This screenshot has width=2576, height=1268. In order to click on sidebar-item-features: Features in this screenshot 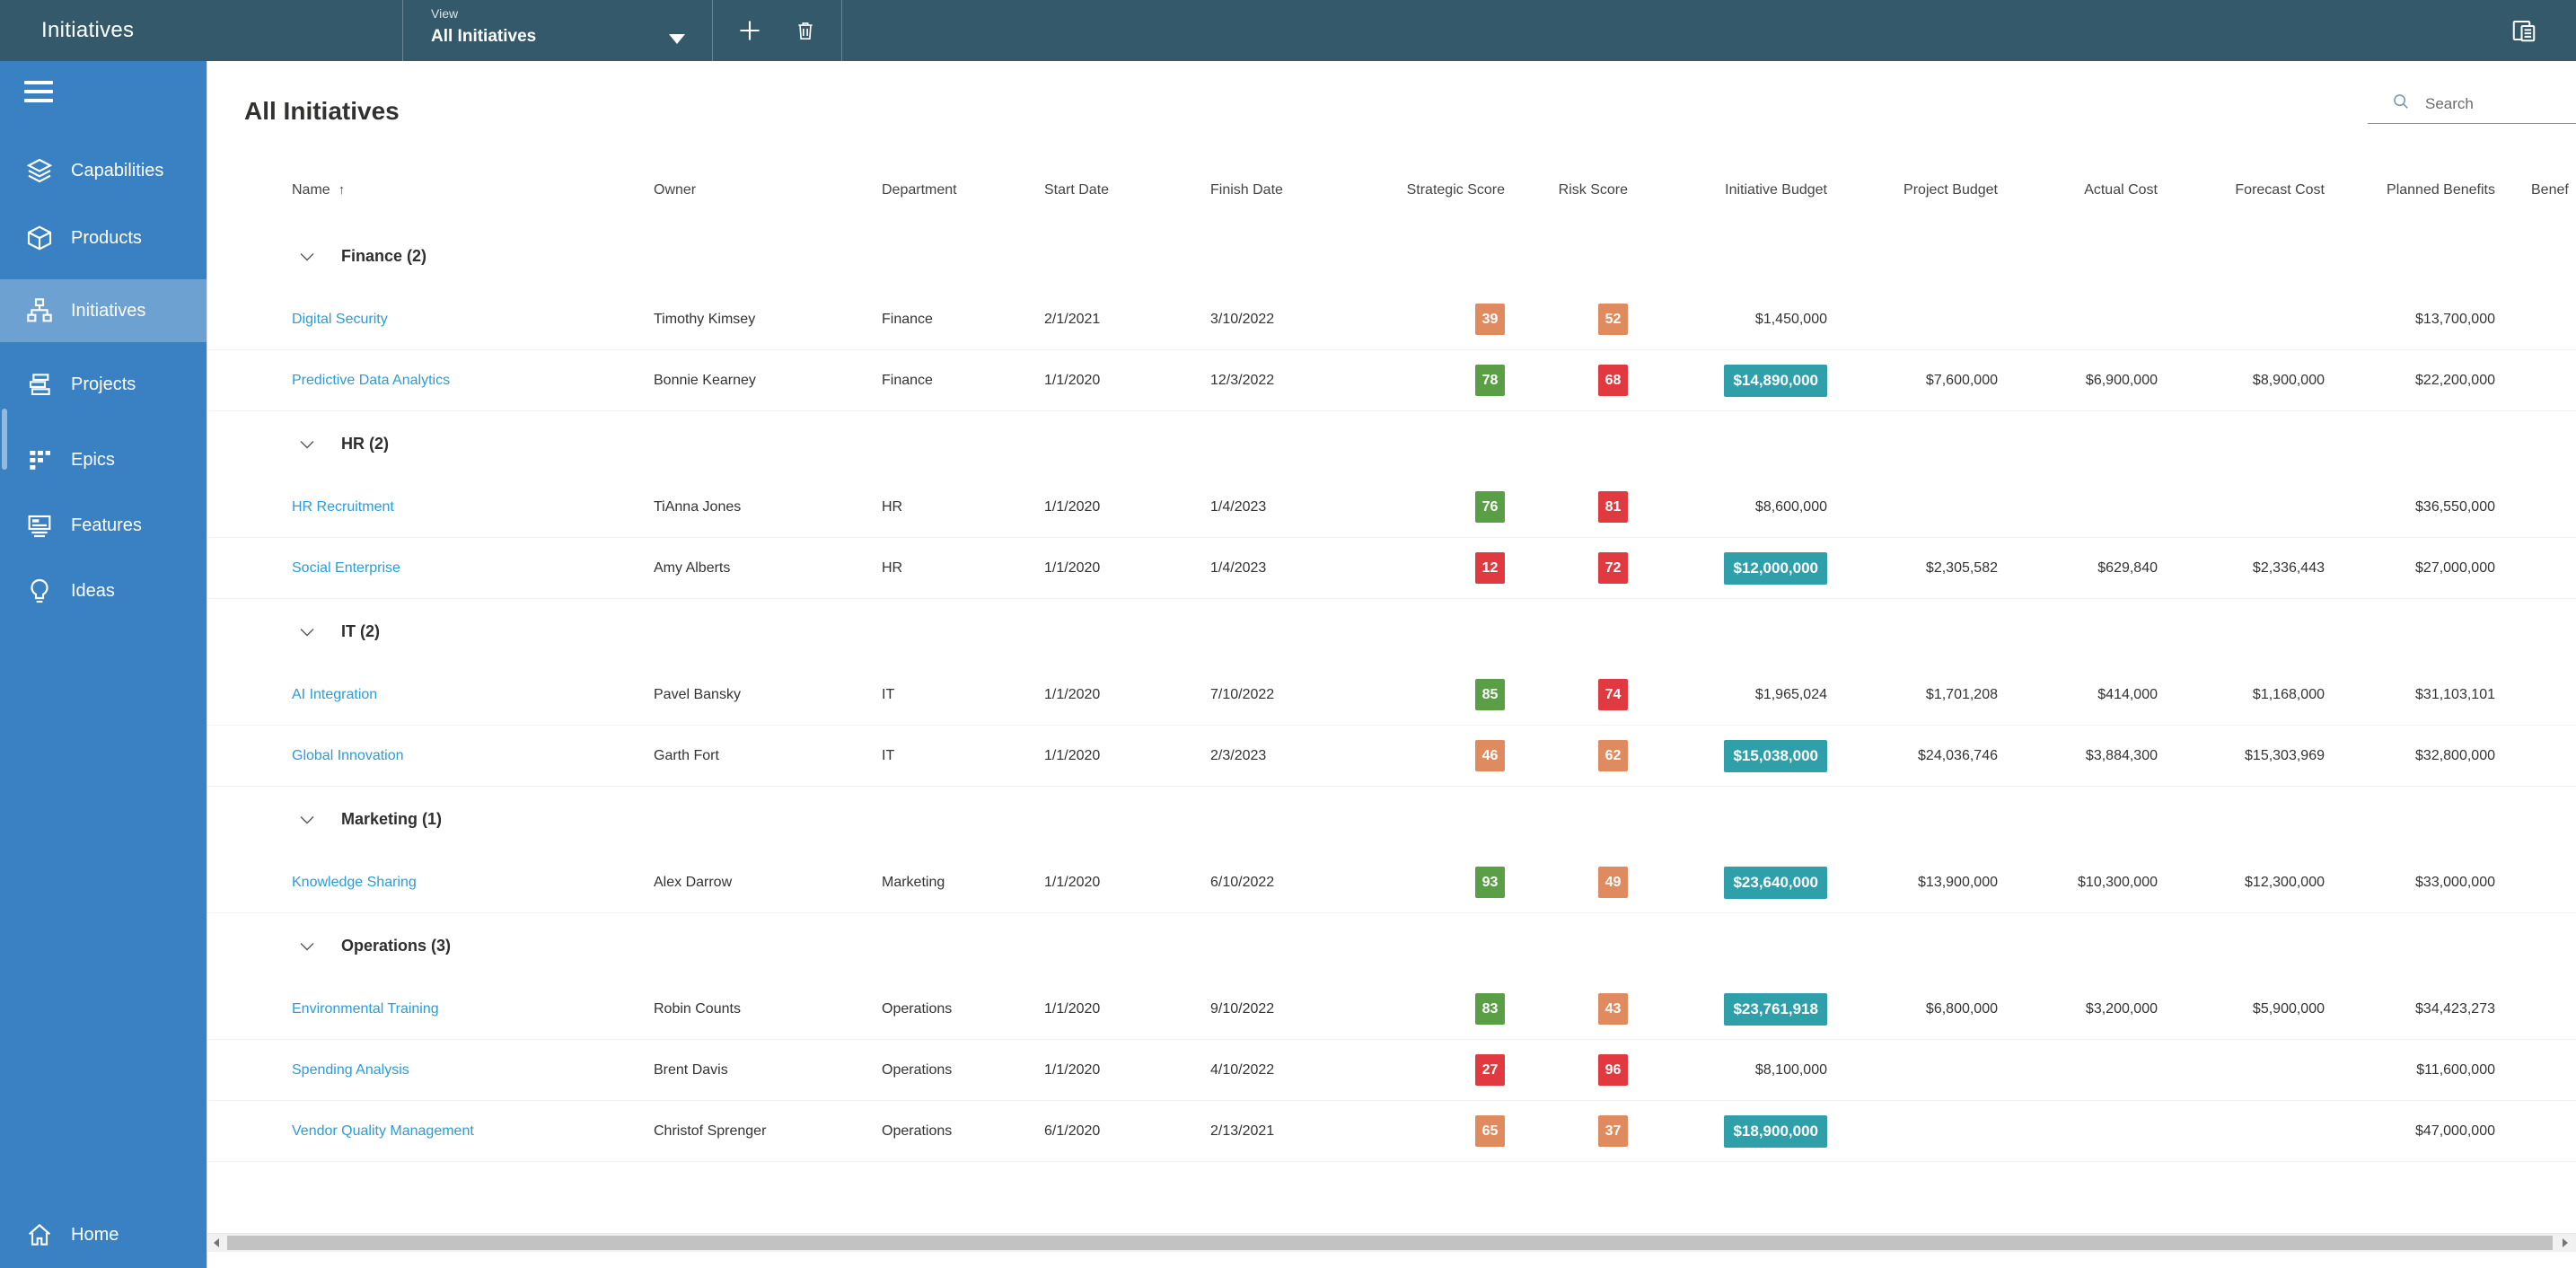, I will do `click(103, 525)`.